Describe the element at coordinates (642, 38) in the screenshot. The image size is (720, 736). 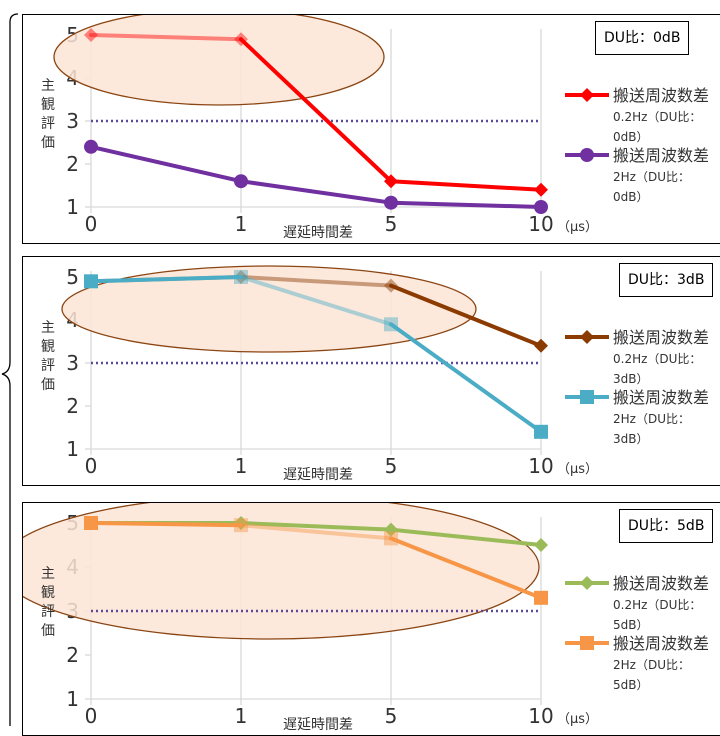
I see `du-ratio-label: DU比：0dB` at that location.